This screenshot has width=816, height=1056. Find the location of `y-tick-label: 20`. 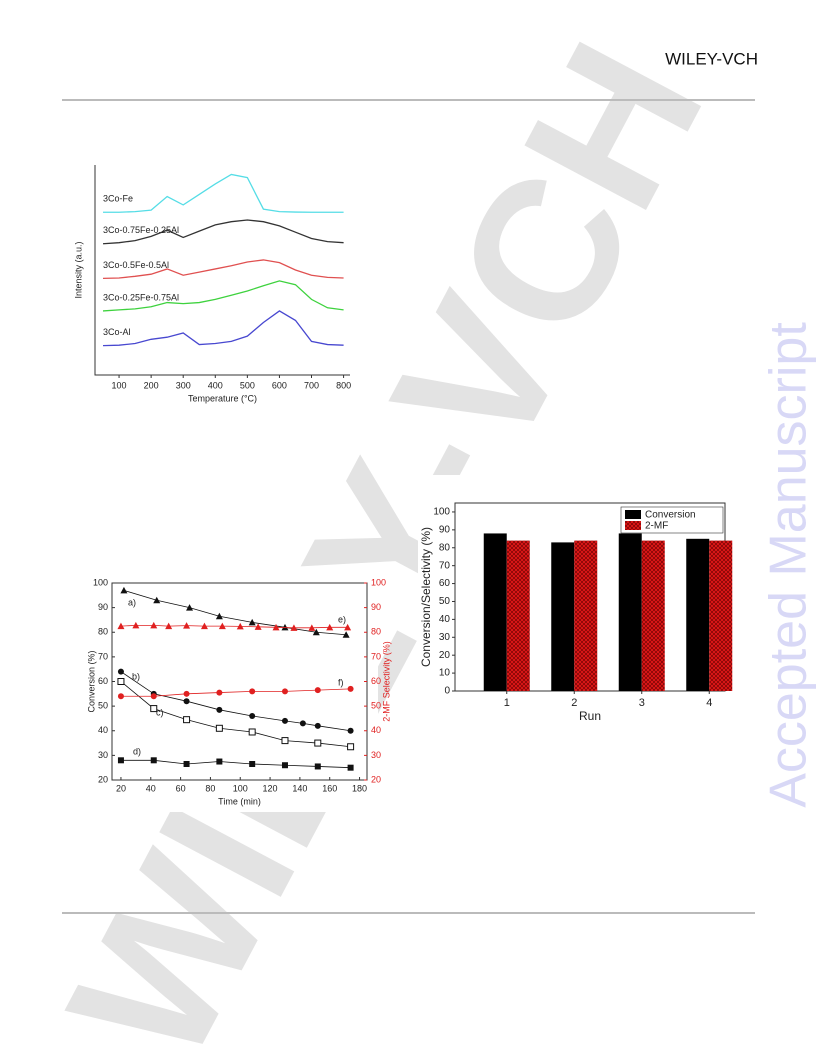

y-tick-label: 20 is located at coordinates (445, 655).